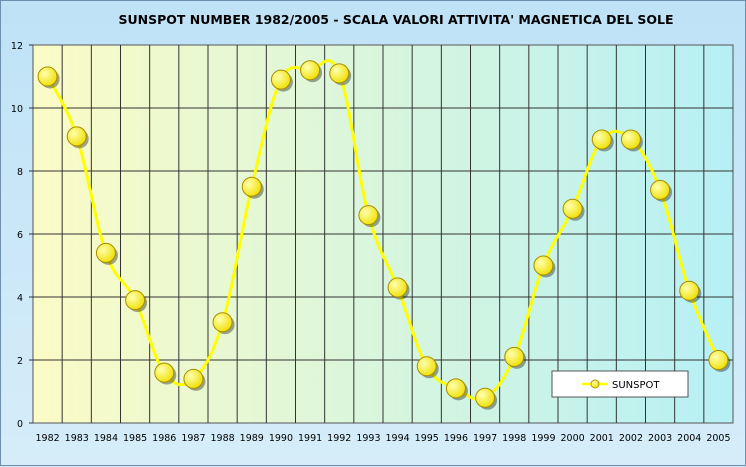 This screenshot has height=467, width=746. Describe the element at coordinates (164, 438) in the screenshot. I see `x-tick-label: 1986` at that location.